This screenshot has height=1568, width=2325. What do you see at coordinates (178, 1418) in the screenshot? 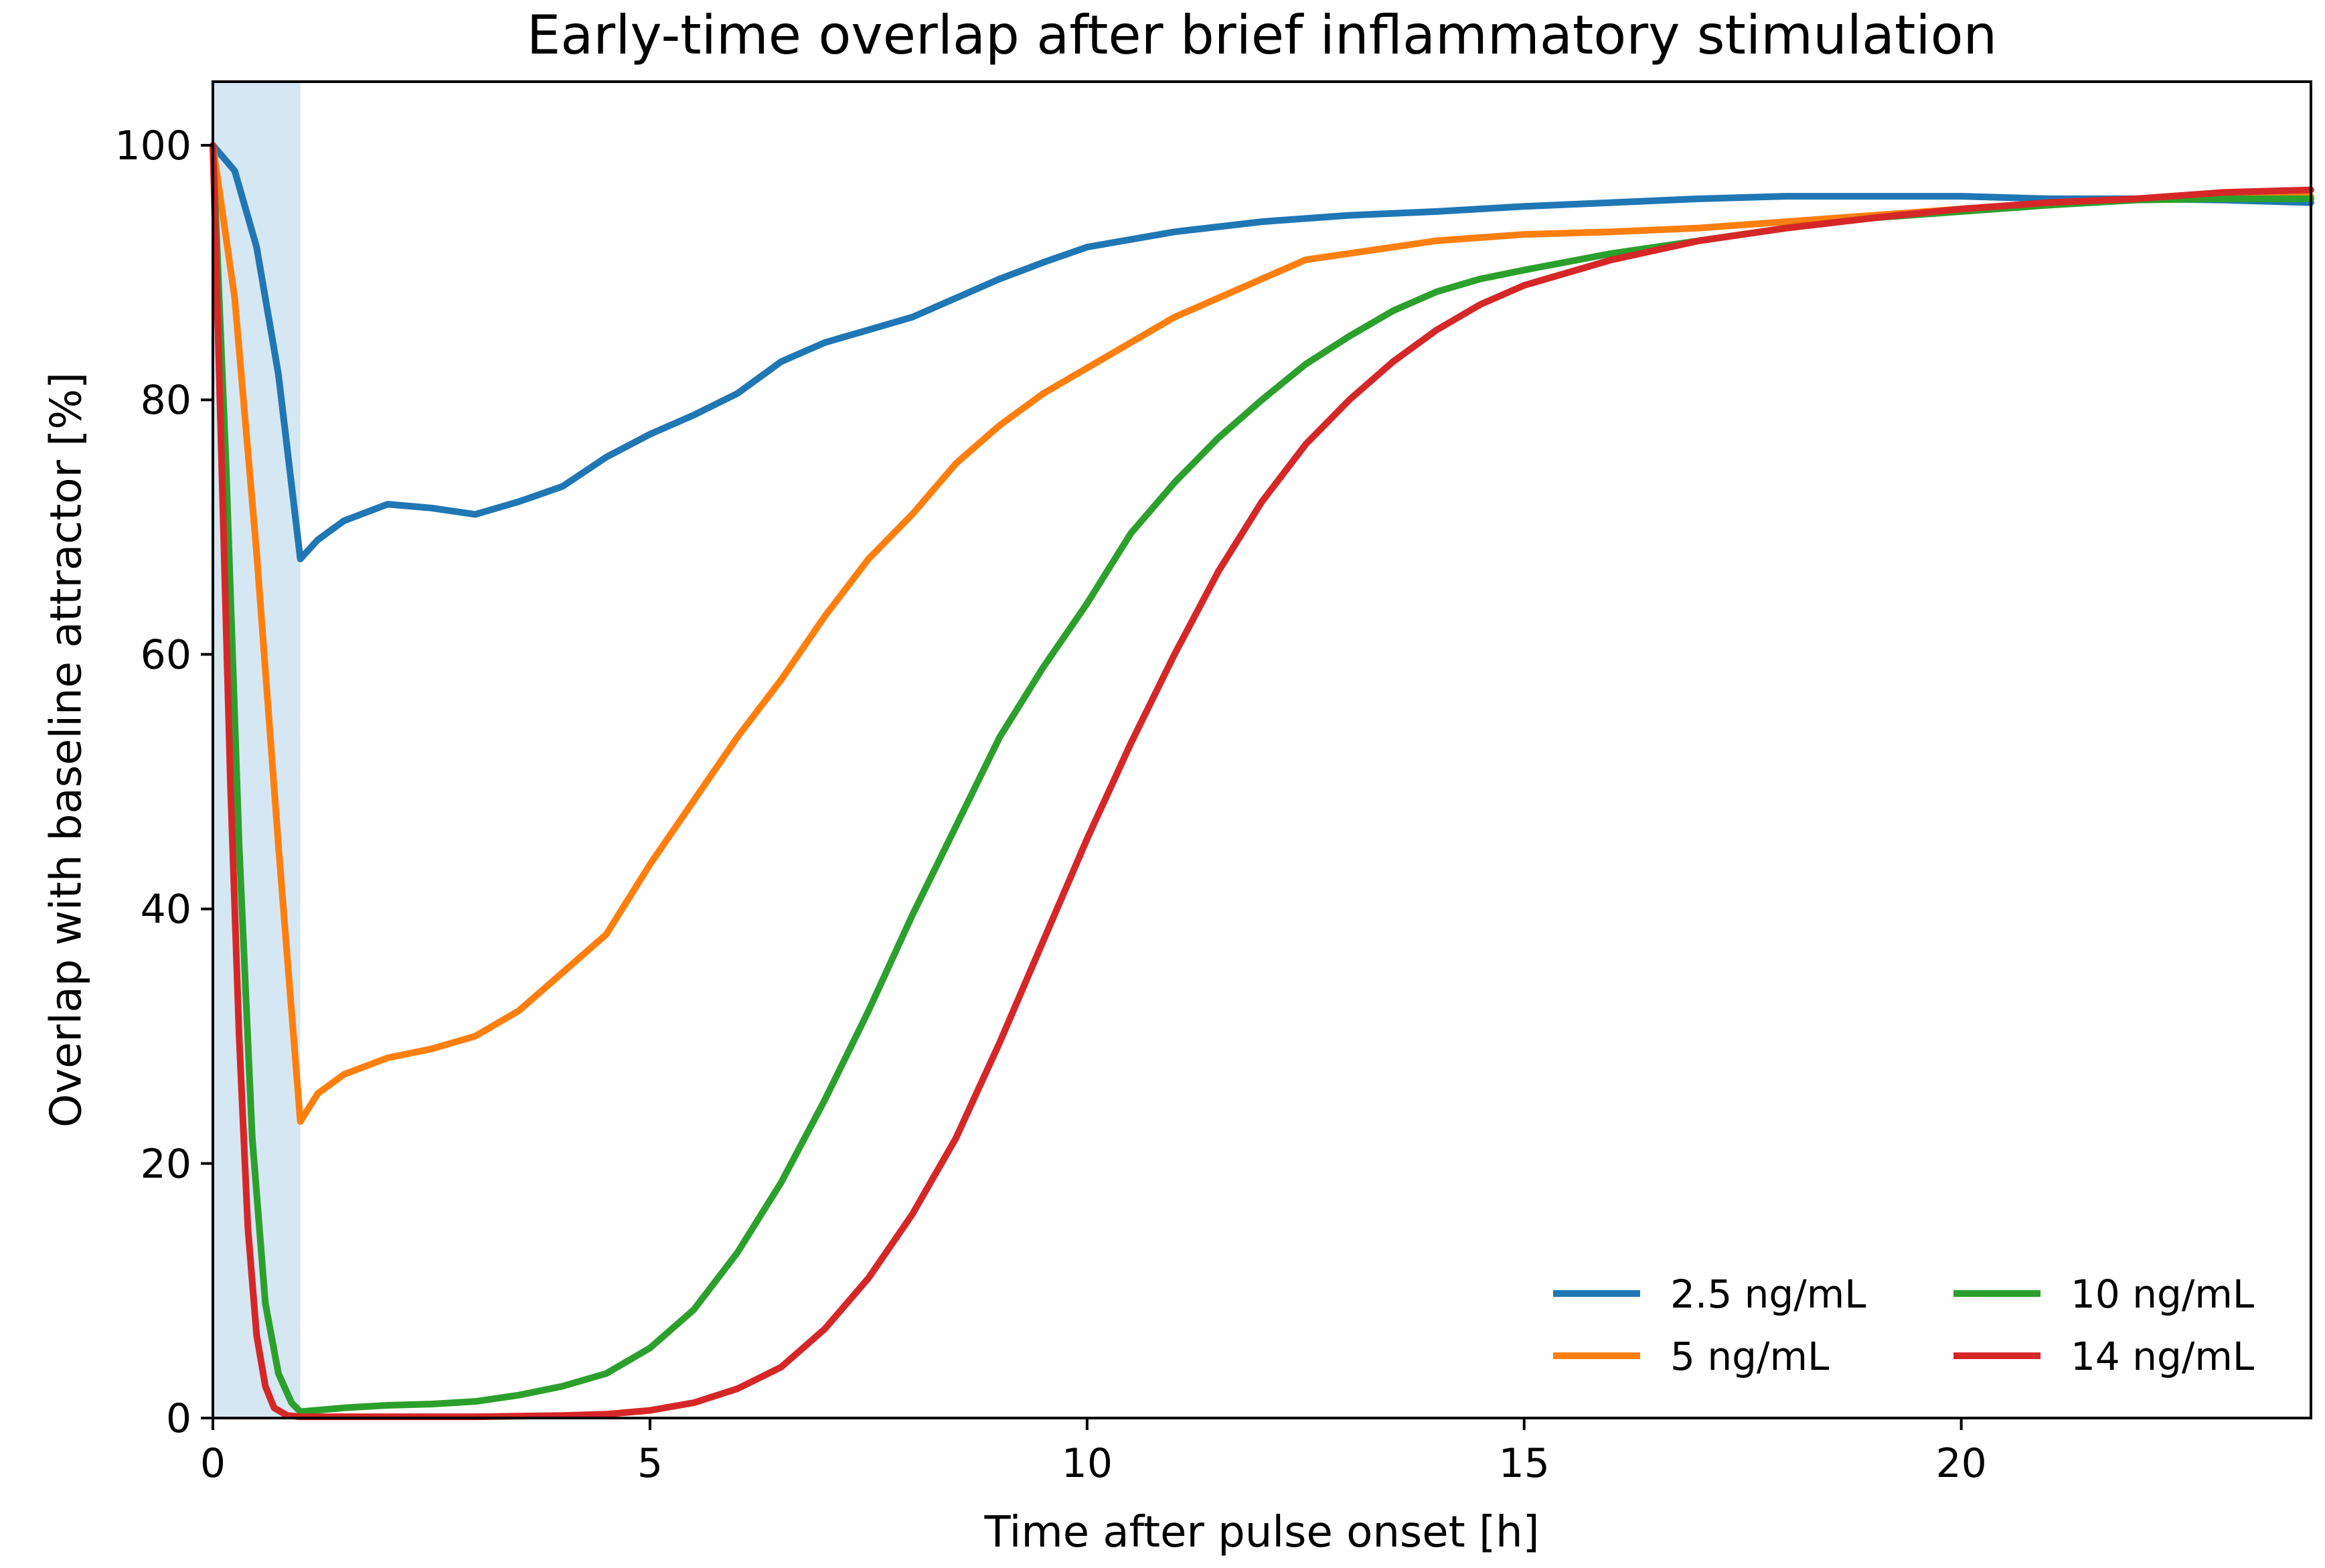
I see `y-tick-label: 0` at bounding box center [178, 1418].